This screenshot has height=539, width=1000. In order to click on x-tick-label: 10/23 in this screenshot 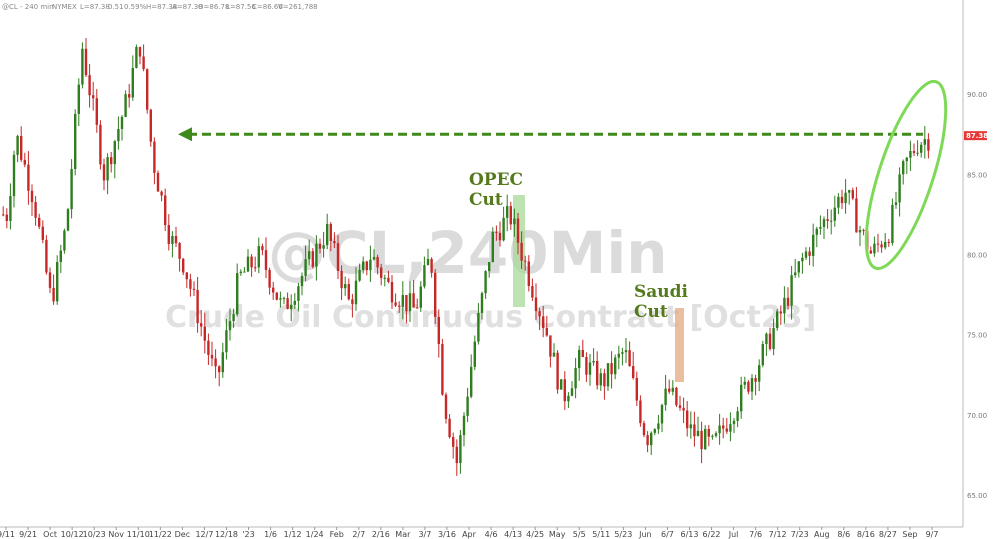, I will do `click(94, 534)`.